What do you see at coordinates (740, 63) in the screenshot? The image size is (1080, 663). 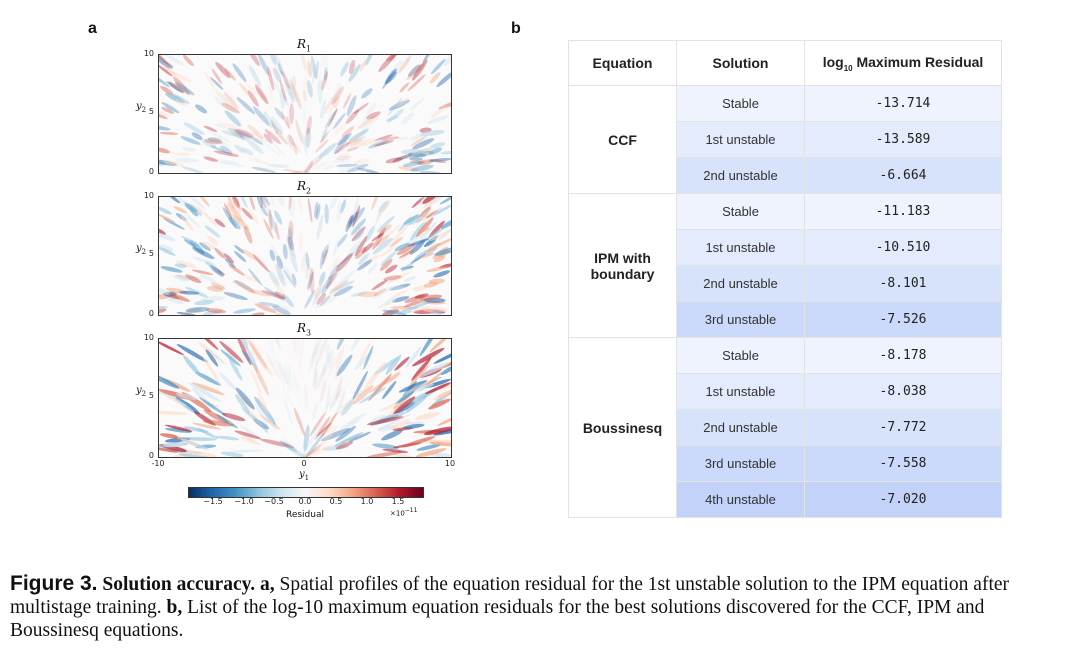 I see `header-solution: Solution` at bounding box center [740, 63].